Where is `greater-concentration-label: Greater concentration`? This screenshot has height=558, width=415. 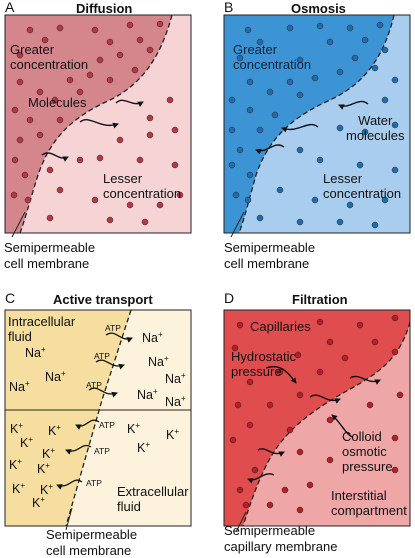 greater-concentration-label: Greater concentration is located at coordinates (272, 57).